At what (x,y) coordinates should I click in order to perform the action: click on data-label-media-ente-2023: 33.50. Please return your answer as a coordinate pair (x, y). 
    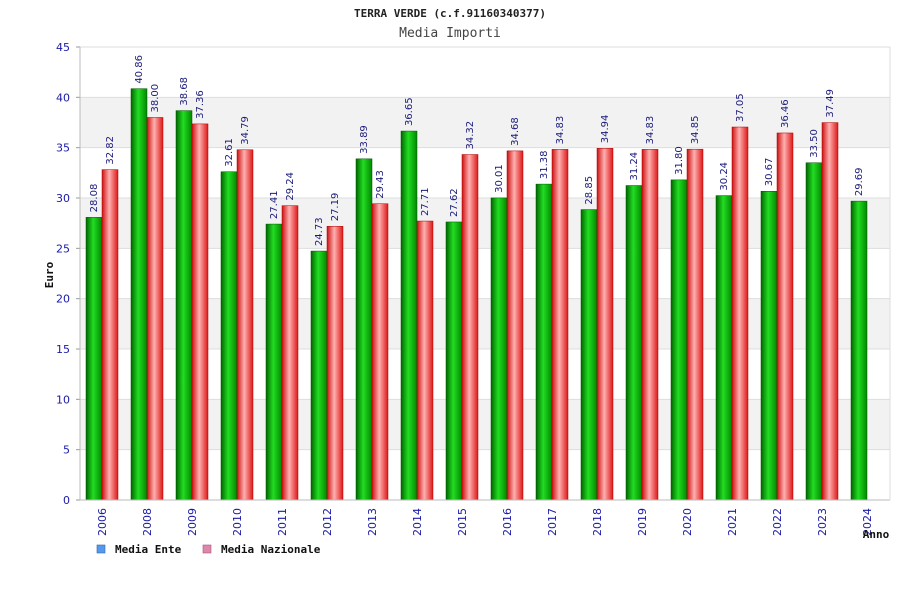
    Looking at the image, I should click on (814, 143).